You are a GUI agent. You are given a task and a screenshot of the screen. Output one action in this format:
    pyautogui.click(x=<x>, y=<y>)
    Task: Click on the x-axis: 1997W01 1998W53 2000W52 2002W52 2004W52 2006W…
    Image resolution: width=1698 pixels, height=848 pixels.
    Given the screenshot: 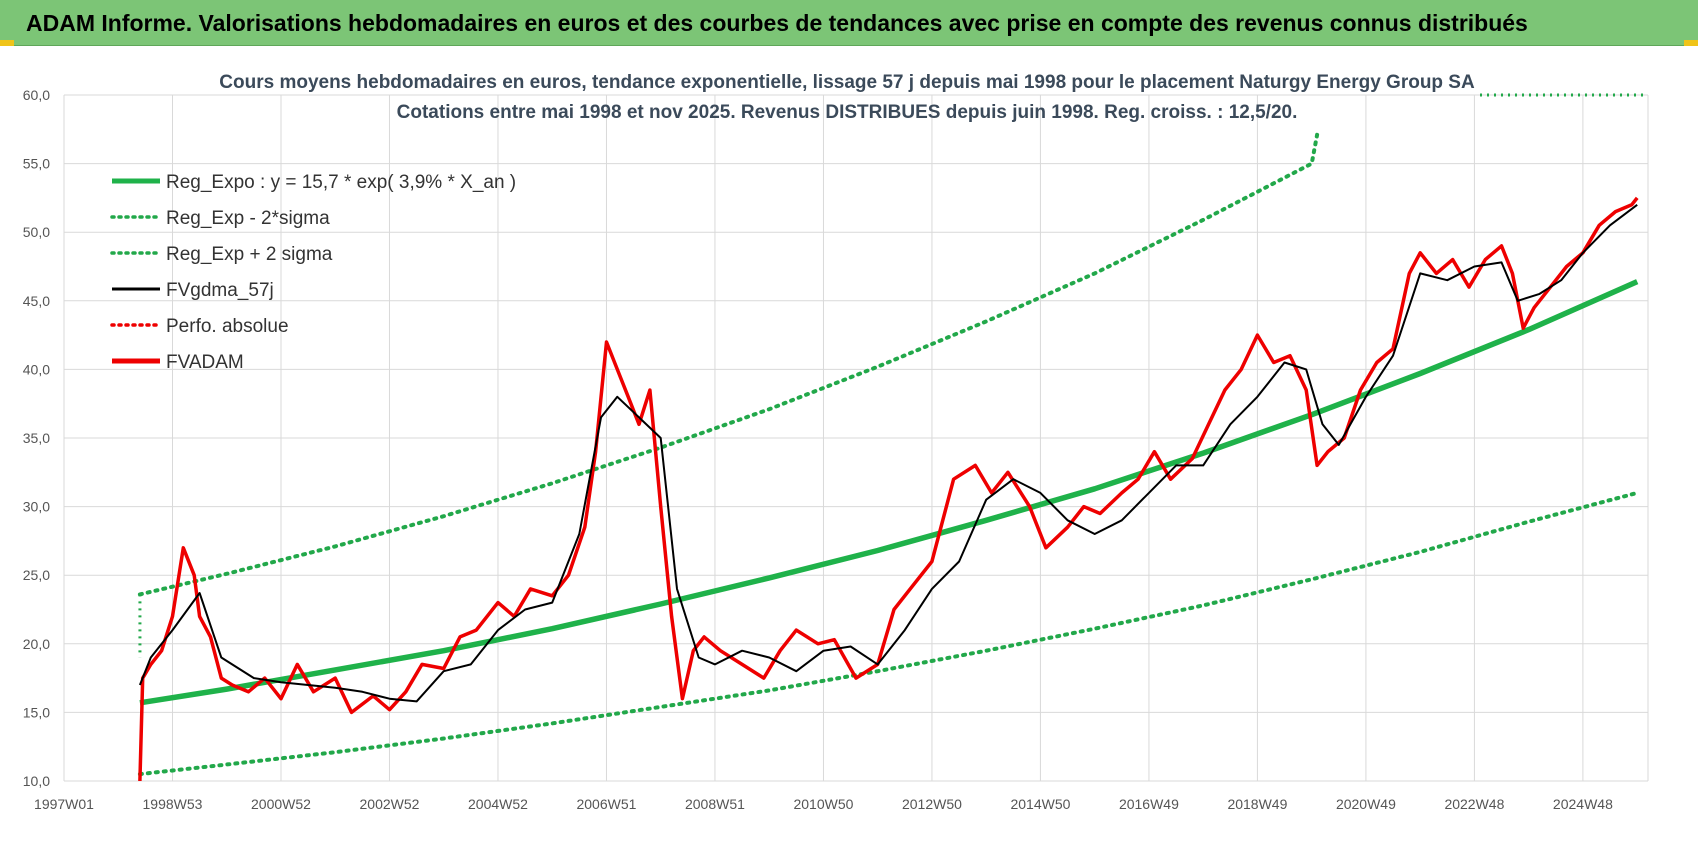 What is the action you would take?
    pyautogui.click(x=823, y=804)
    